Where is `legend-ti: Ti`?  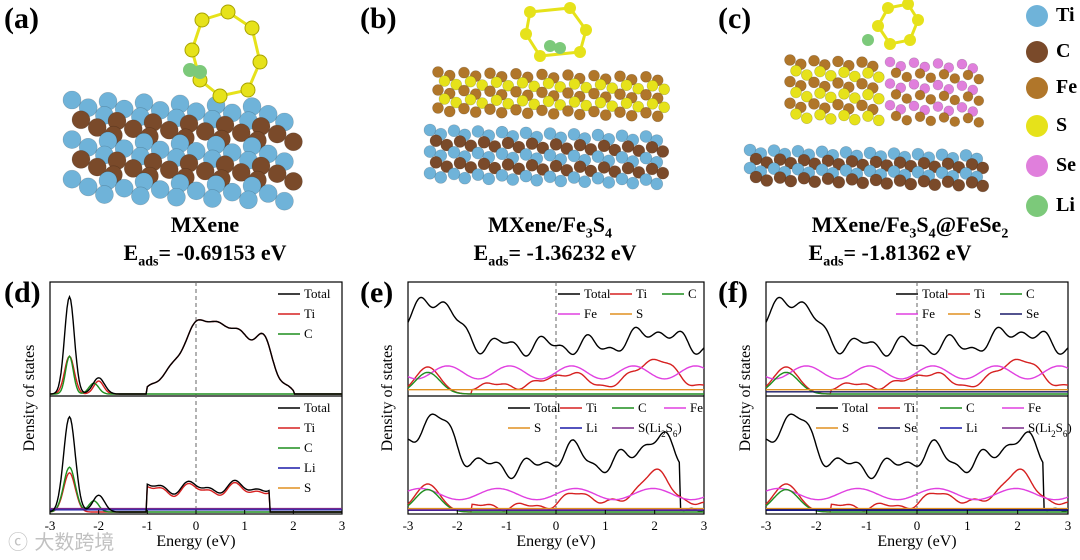 legend-ti: Ti is located at coordinates (1050, 15).